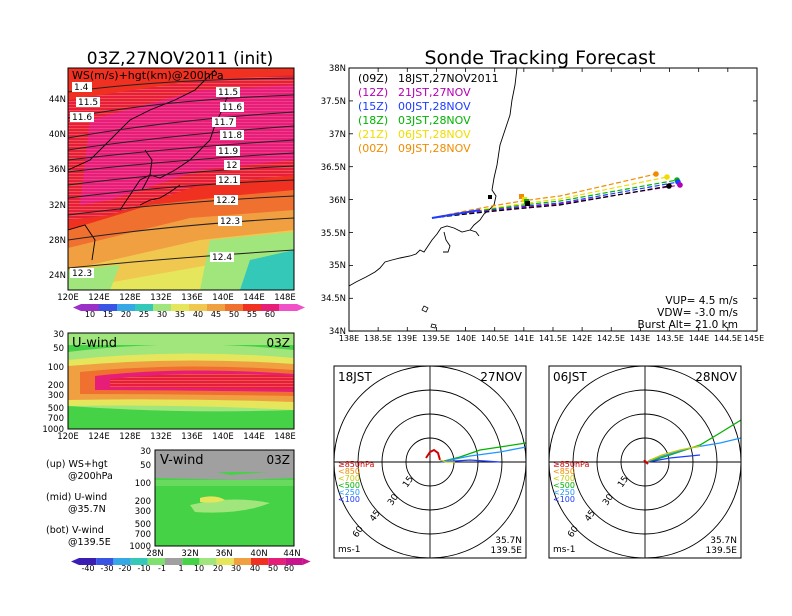 The height and width of the screenshot is (616, 792). What do you see at coordinates (570, 377) in the screenshot?
I see `hodo2-time: 06JST` at bounding box center [570, 377].